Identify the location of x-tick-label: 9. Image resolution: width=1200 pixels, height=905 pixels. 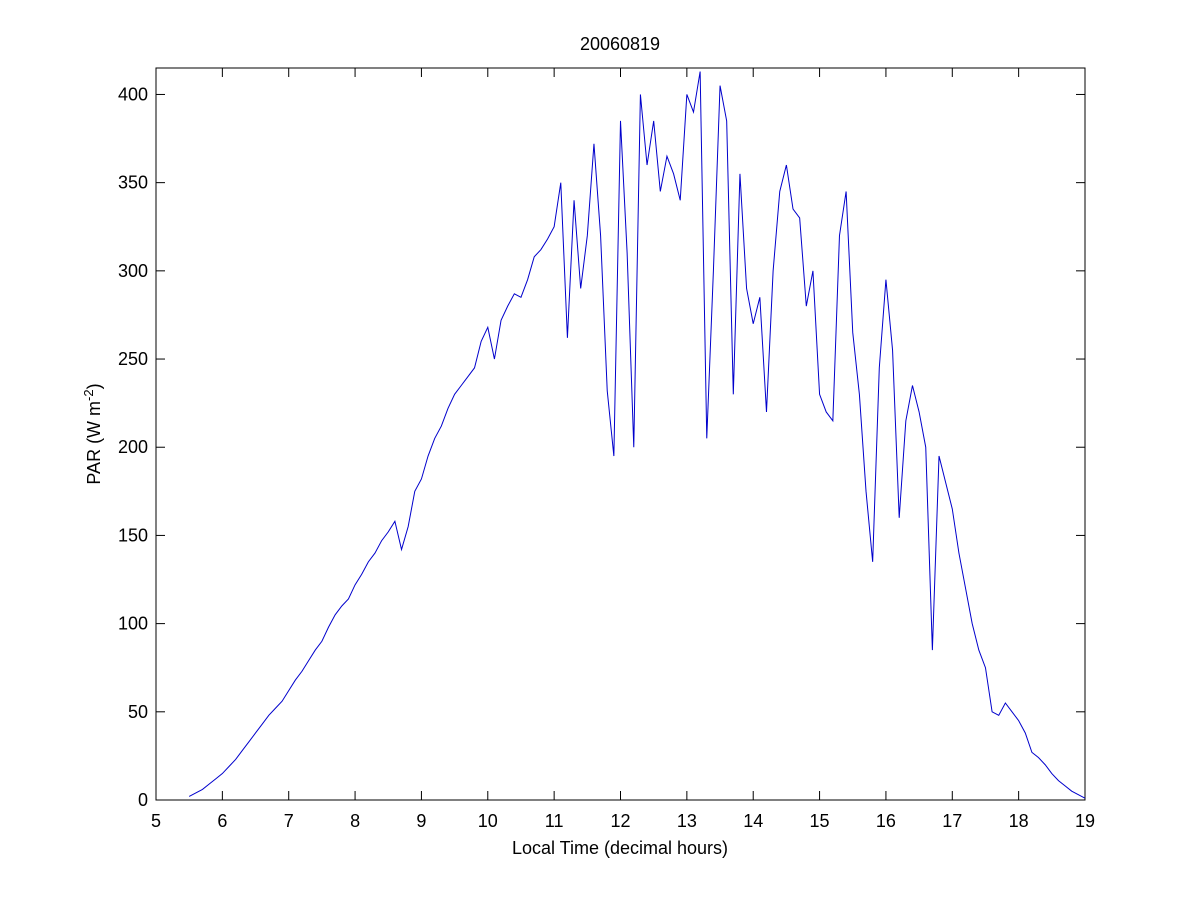
(421, 821).